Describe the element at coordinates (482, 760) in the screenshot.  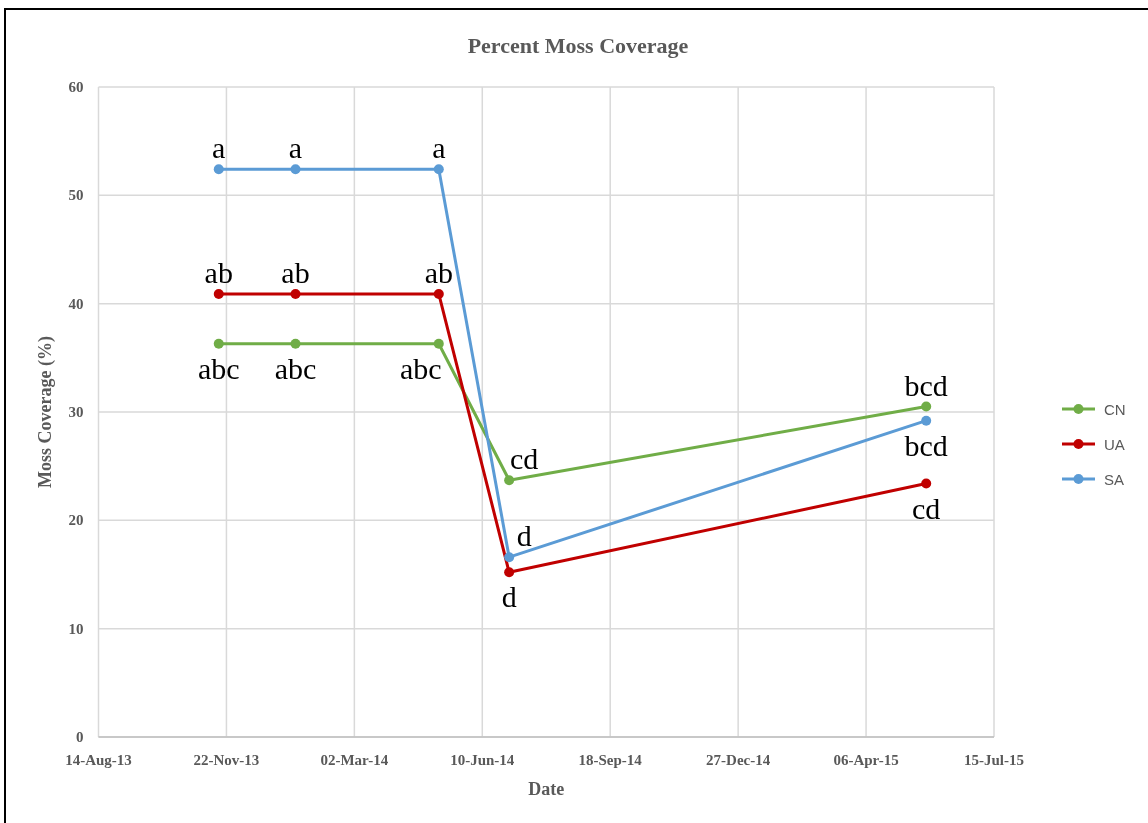
I see `x-tick-label: 10-Jun-14` at that location.